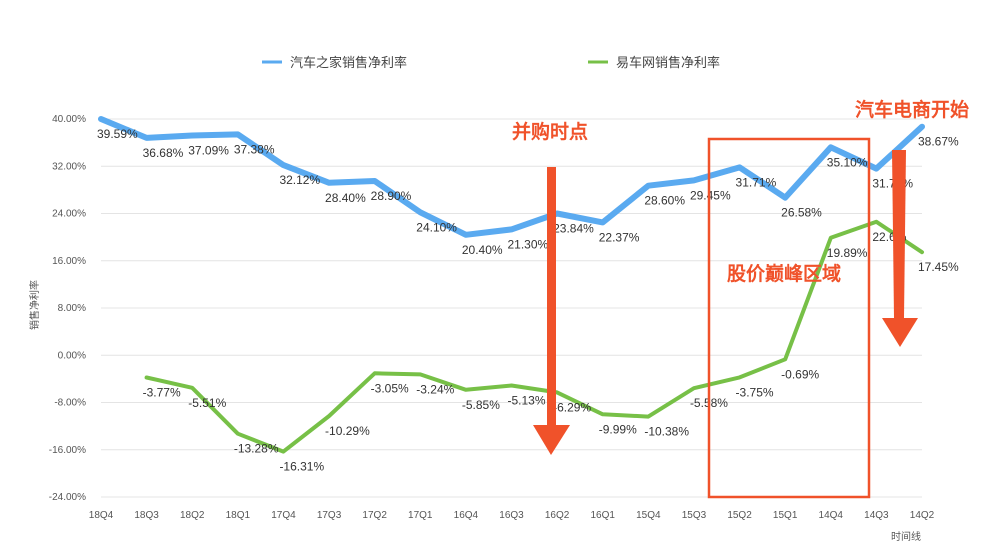 This screenshot has height=556, width=1000. What do you see at coordinates (390, 388) in the screenshot?
I see `data-label-bitauto: -3.05%` at bounding box center [390, 388].